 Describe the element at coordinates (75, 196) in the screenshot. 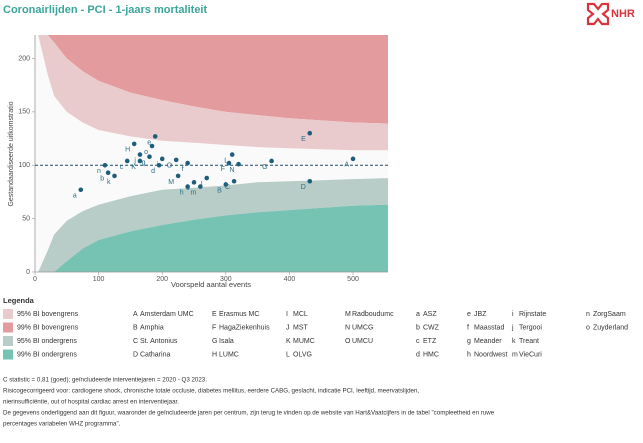

I see `point-label: a` at that location.